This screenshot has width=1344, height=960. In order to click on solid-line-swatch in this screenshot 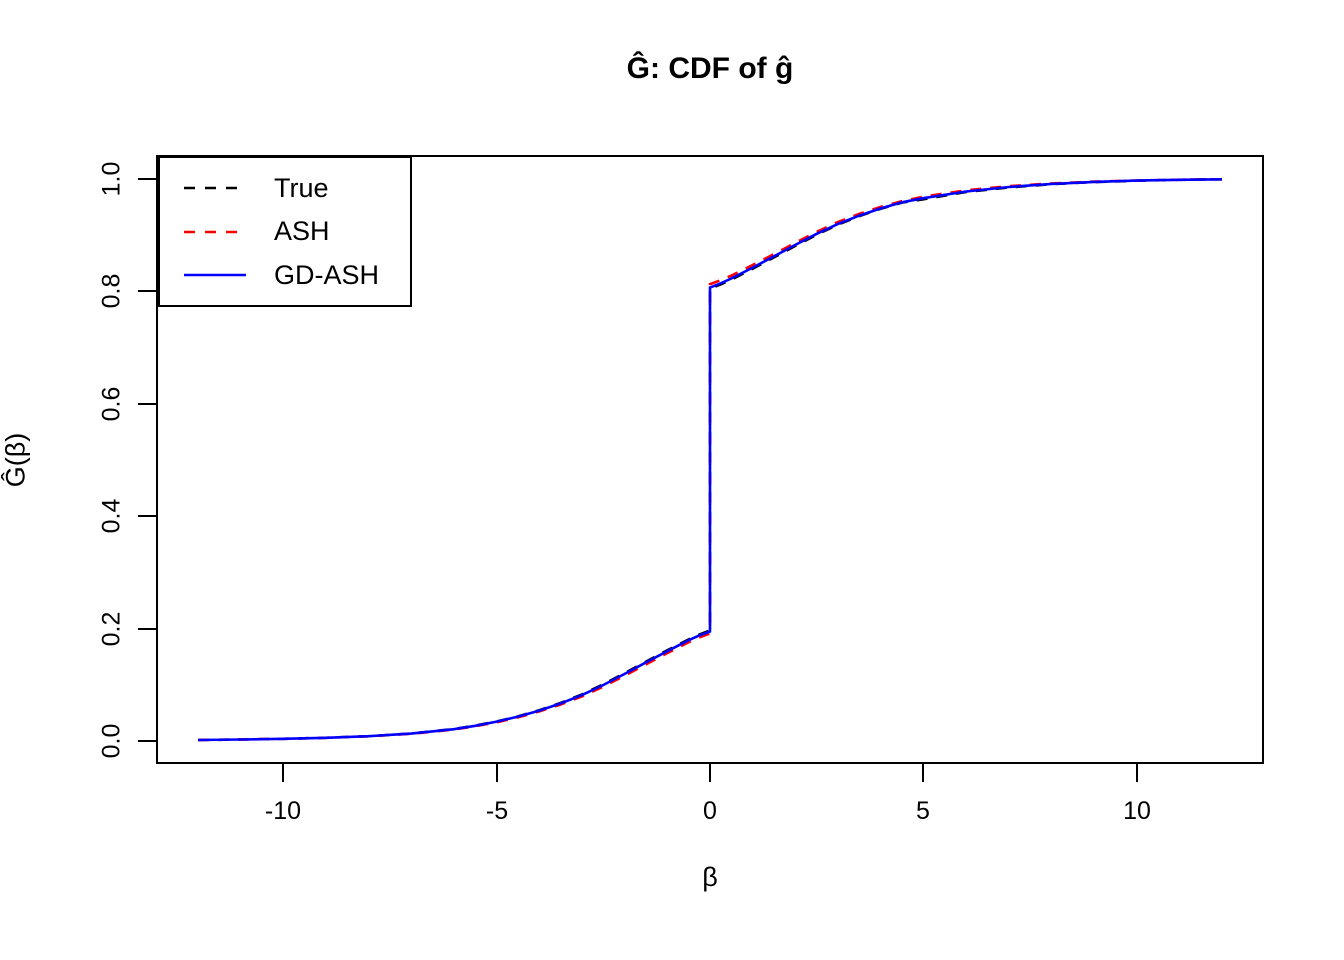, I will do `click(215, 275)`.